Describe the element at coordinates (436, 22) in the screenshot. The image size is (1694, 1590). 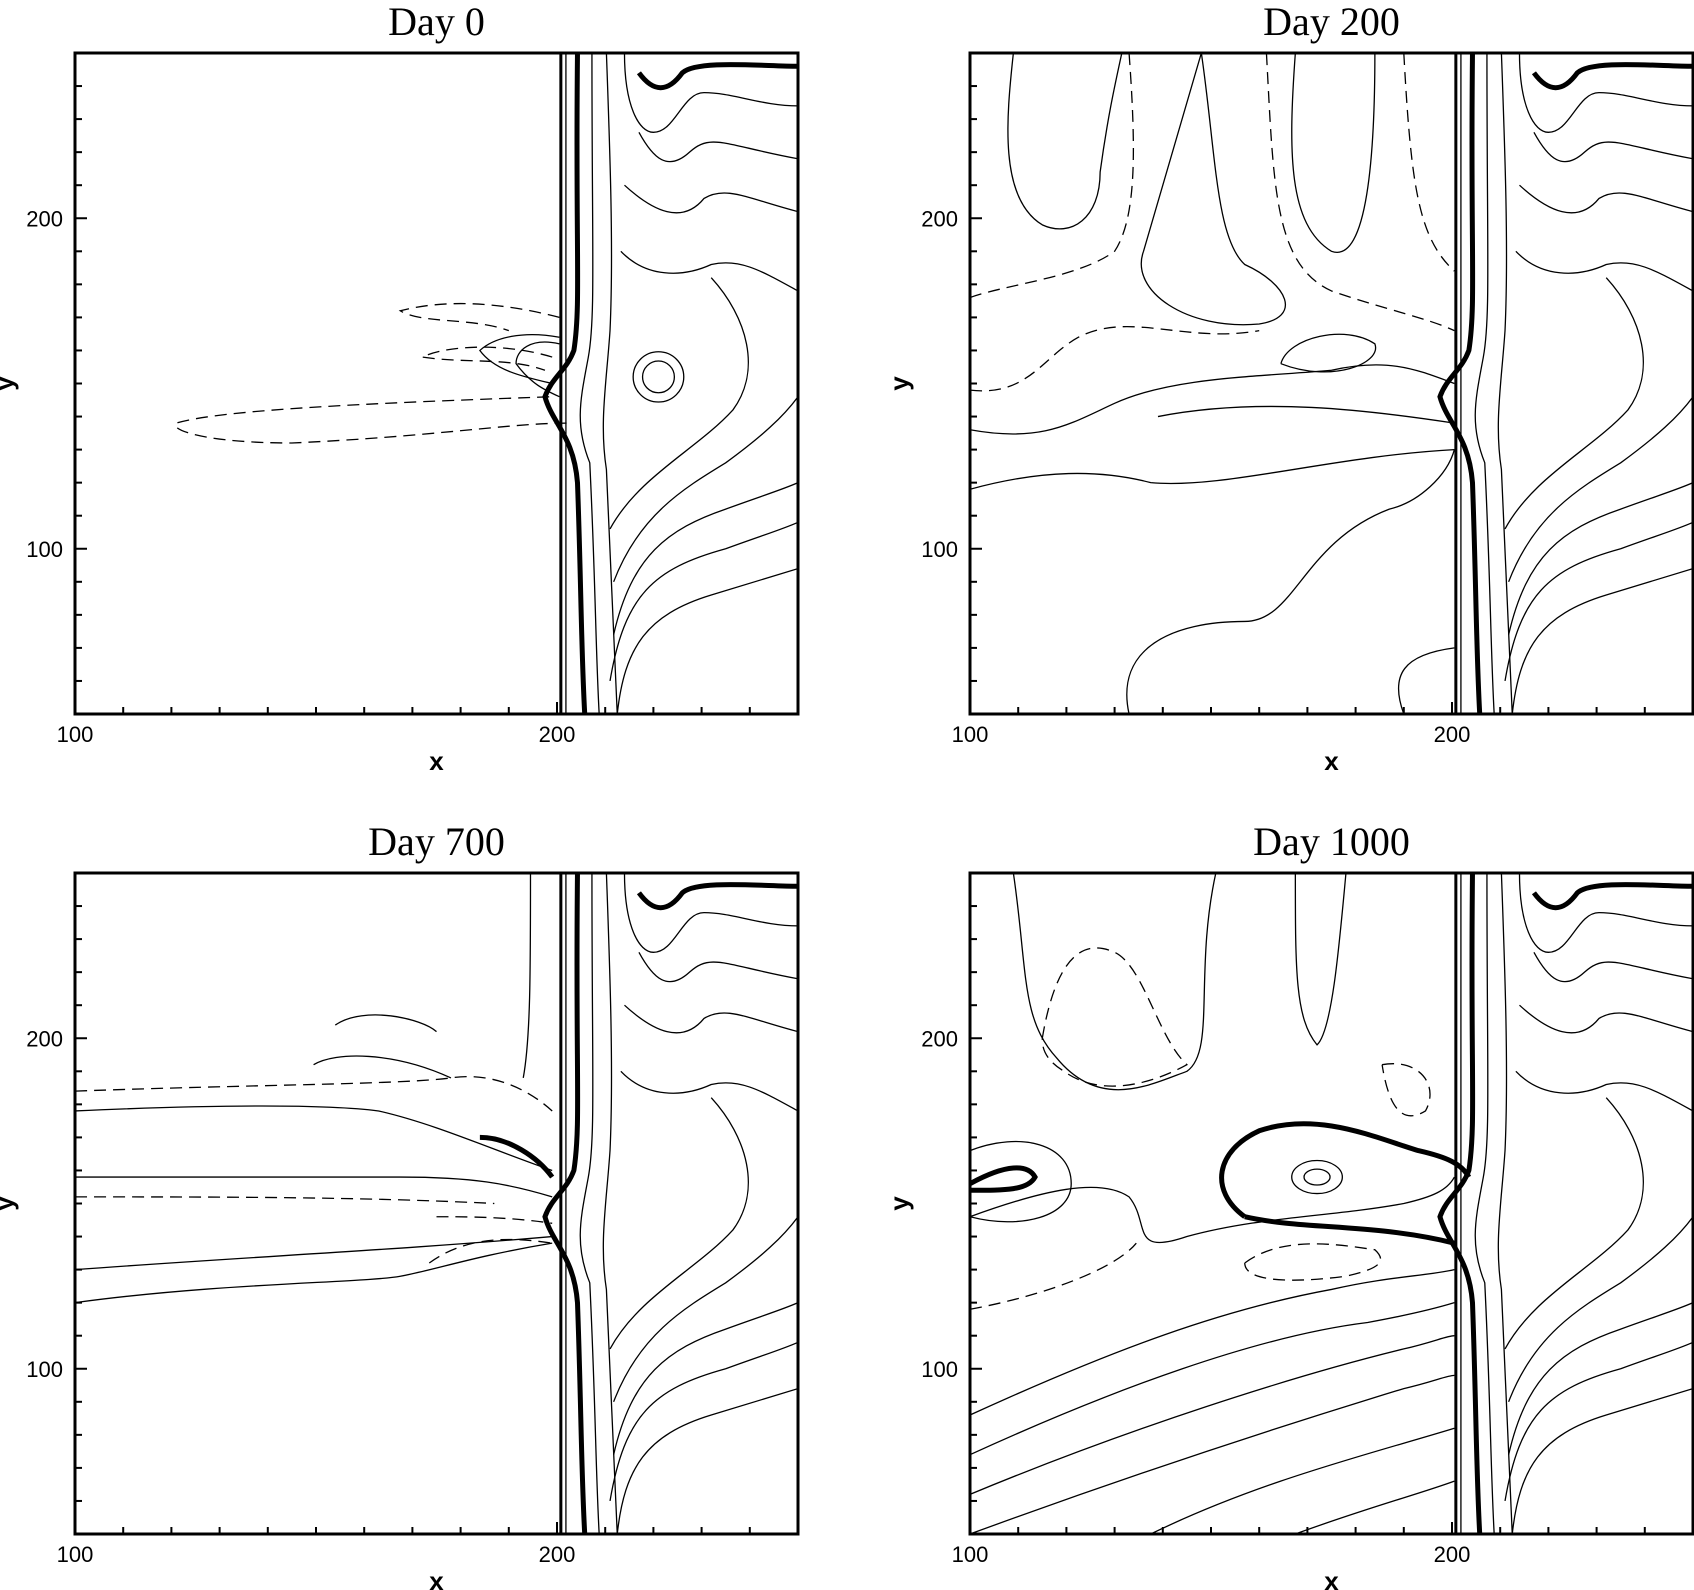
I see `panel-title: Day 0` at that location.